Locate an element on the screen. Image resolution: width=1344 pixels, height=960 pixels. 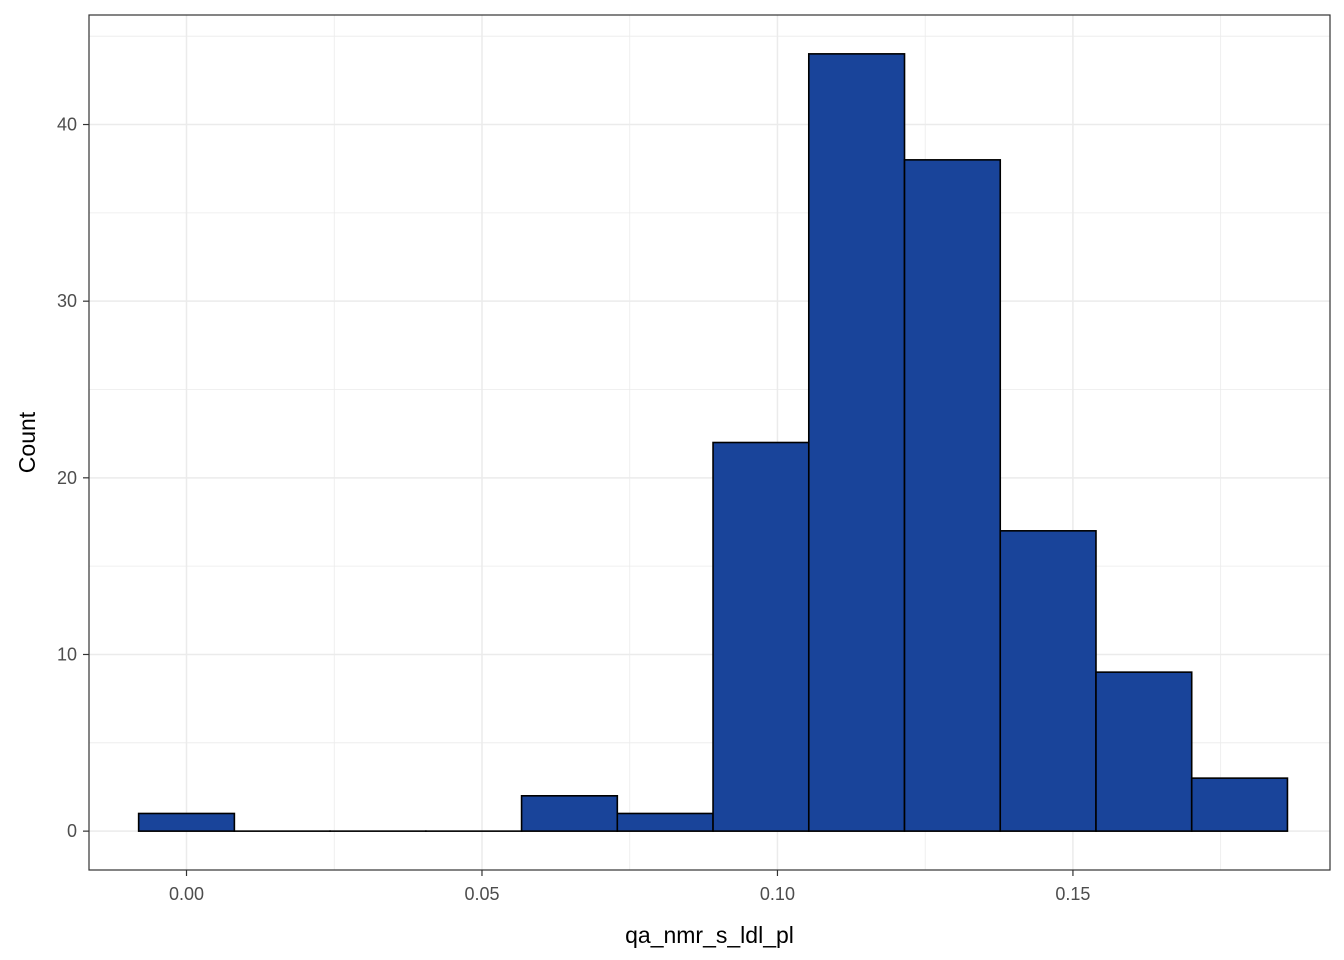
y-axis-title: Count is located at coordinates (27, 442).